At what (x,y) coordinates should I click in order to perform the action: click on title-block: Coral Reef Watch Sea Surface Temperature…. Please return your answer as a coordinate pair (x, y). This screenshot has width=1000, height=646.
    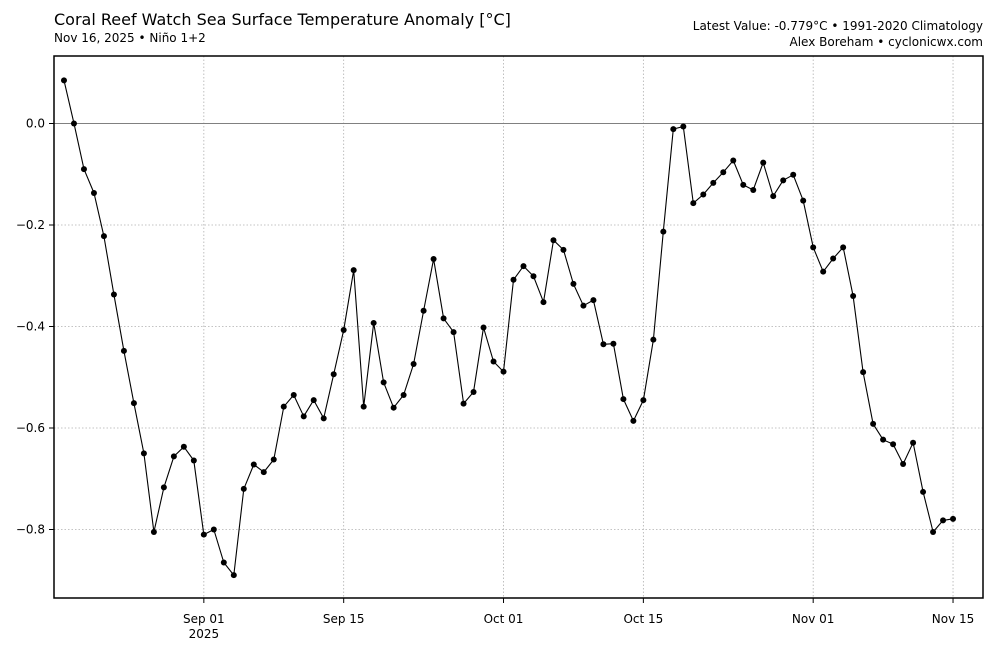
    Looking at the image, I should click on (282, 28).